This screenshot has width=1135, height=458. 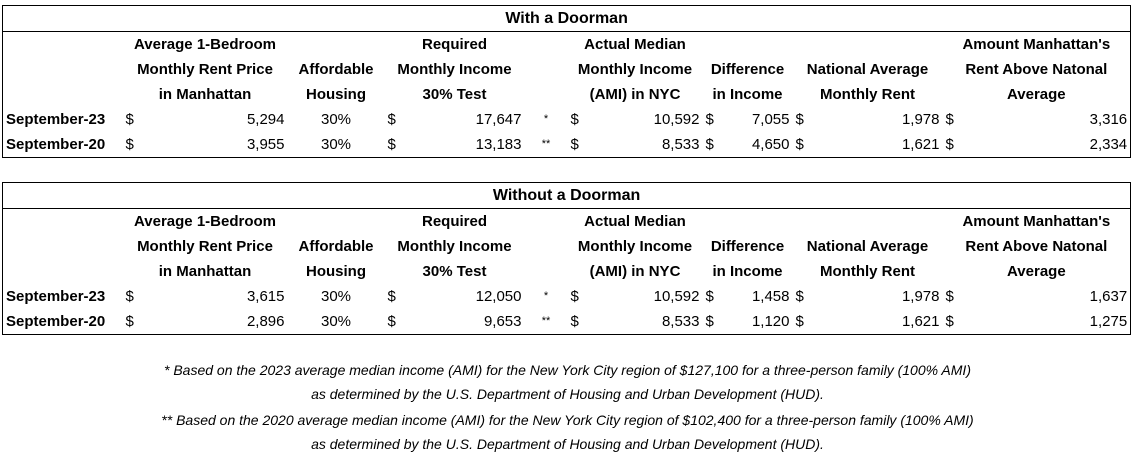 I want to click on cell: 9,653, so click(x=502, y=321).